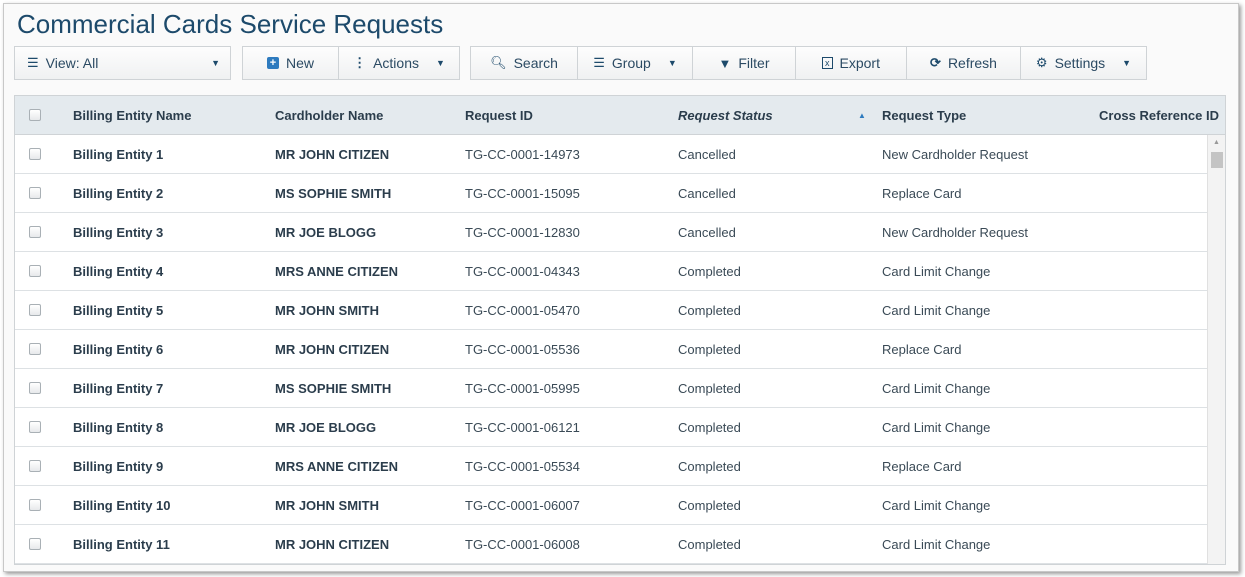 This screenshot has height=577, width=1245. I want to click on refresh-icon: ⟳, so click(935, 62).